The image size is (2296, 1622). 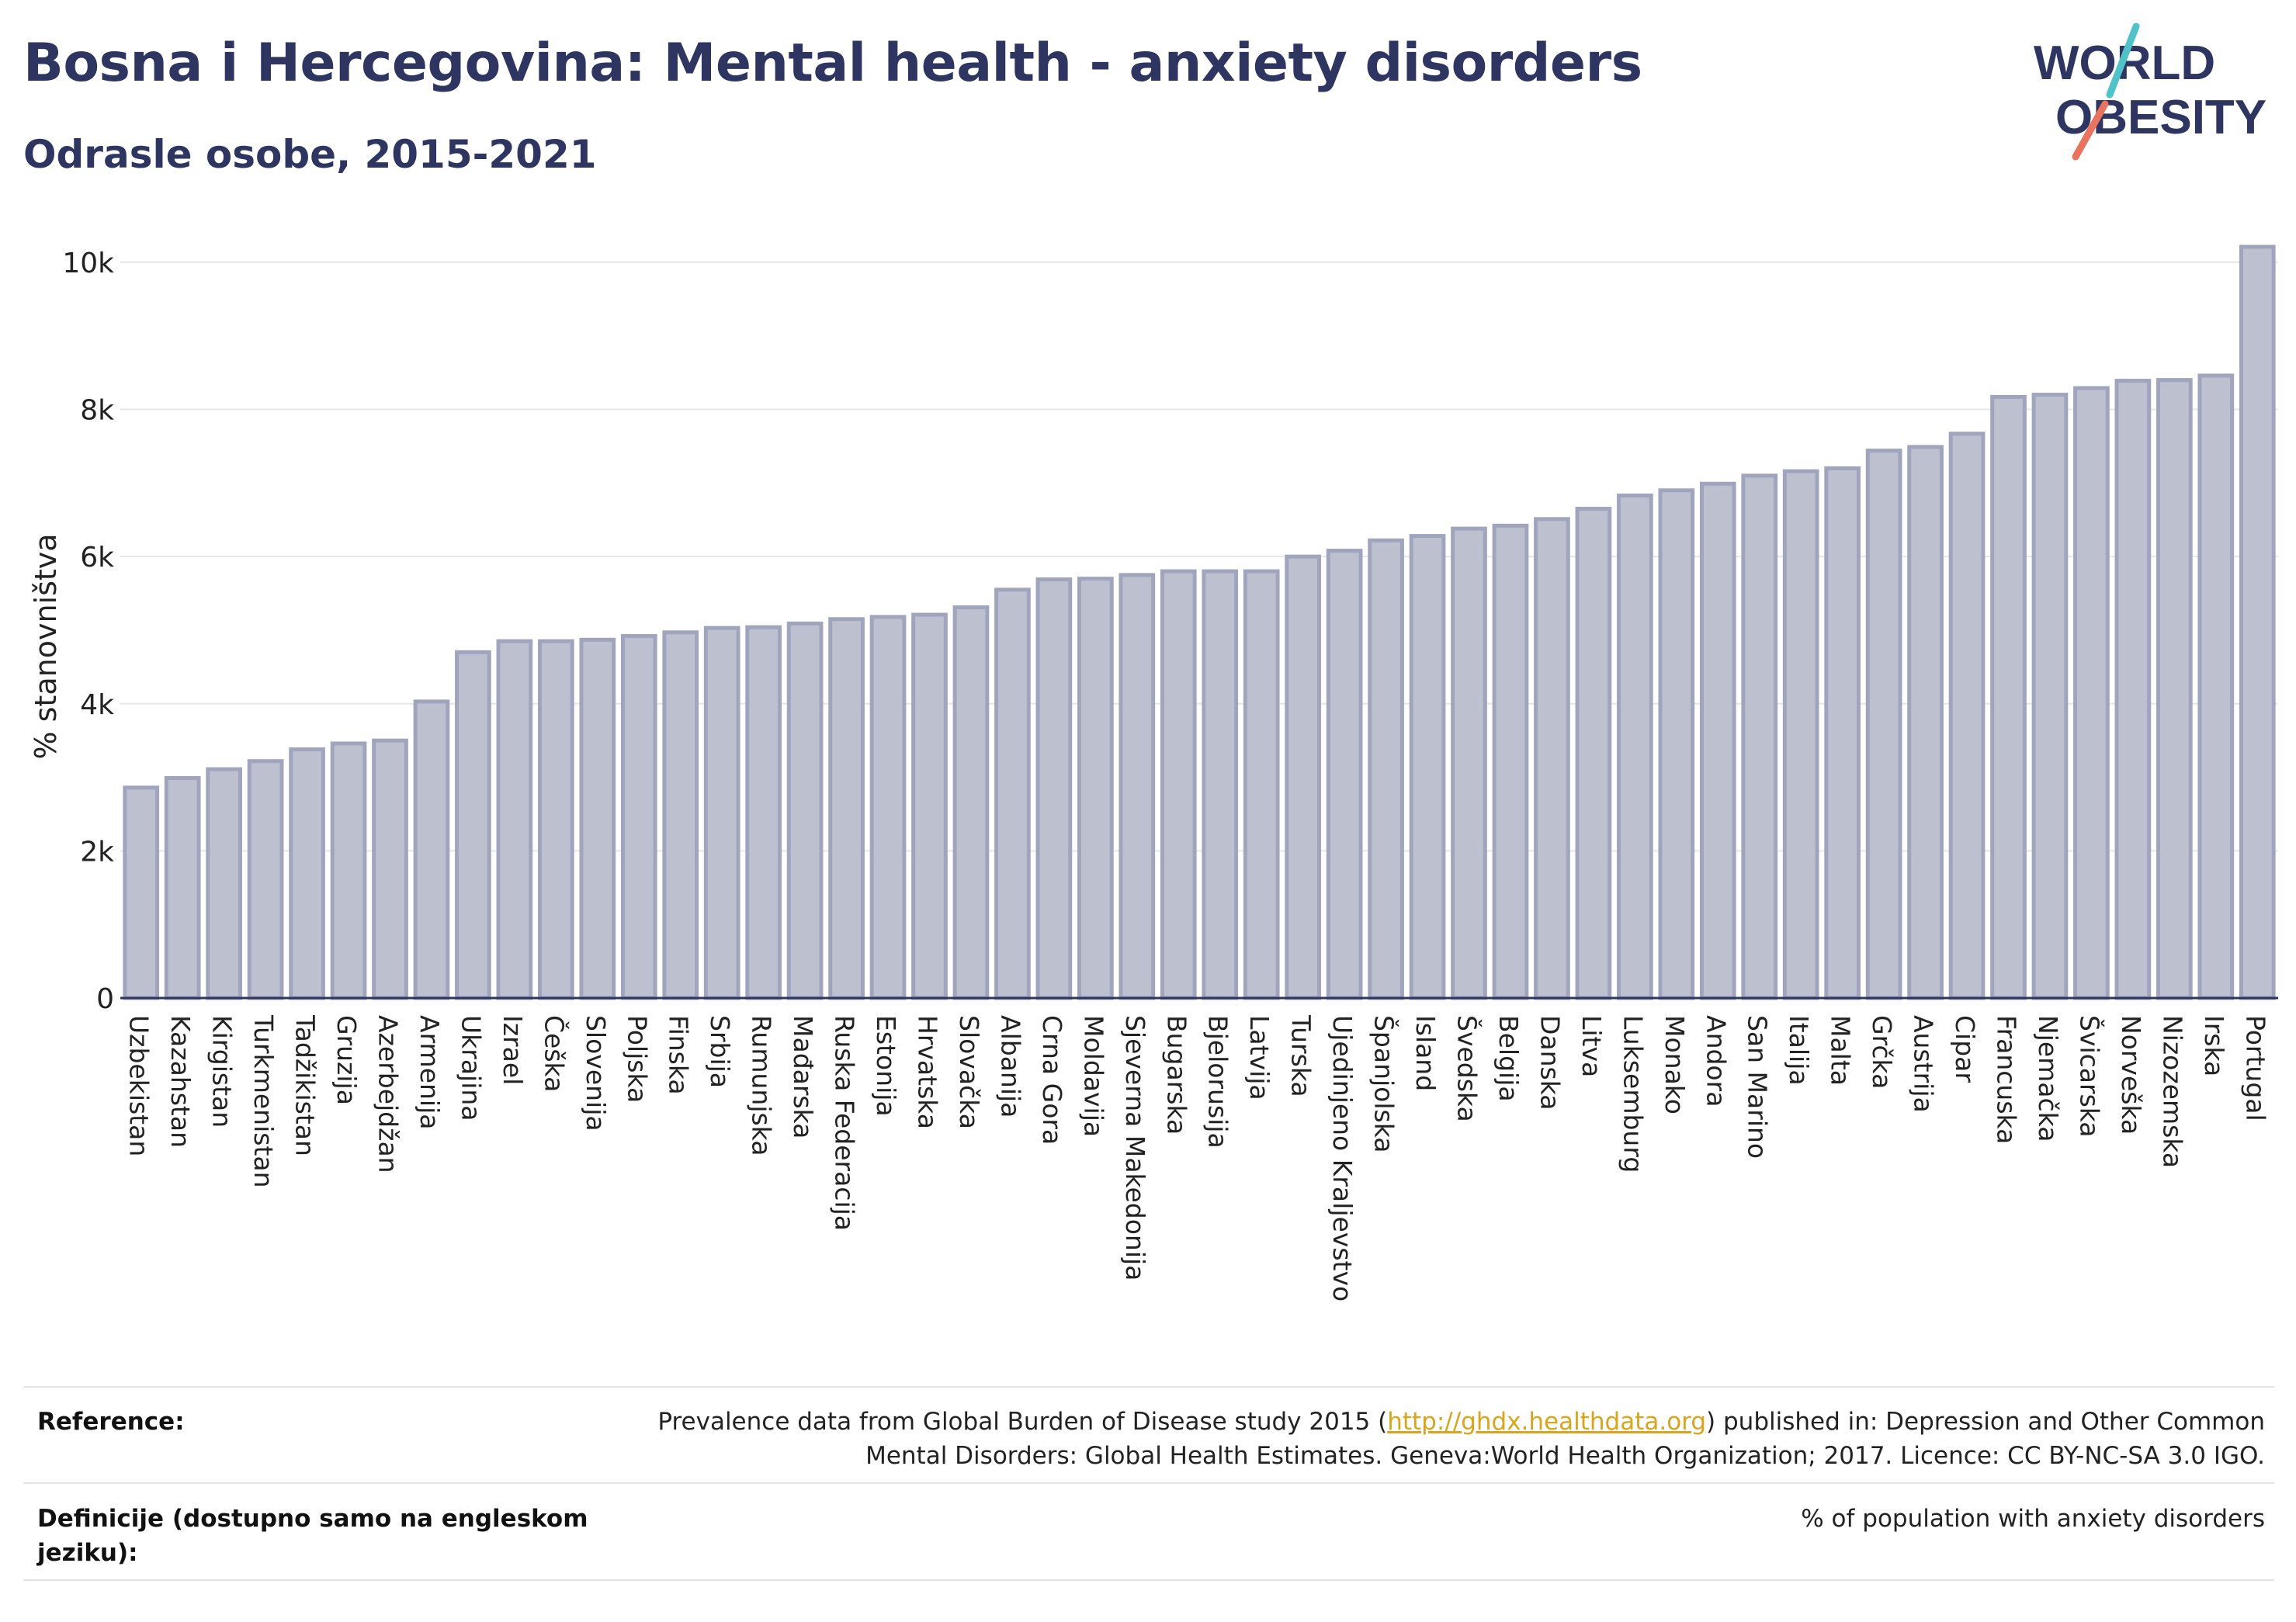 What do you see at coordinates (88, 631) in the screenshot?
I see `y-tick-labels: 0 2k 4k 6k 8k 10k` at bounding box center [88, 631].